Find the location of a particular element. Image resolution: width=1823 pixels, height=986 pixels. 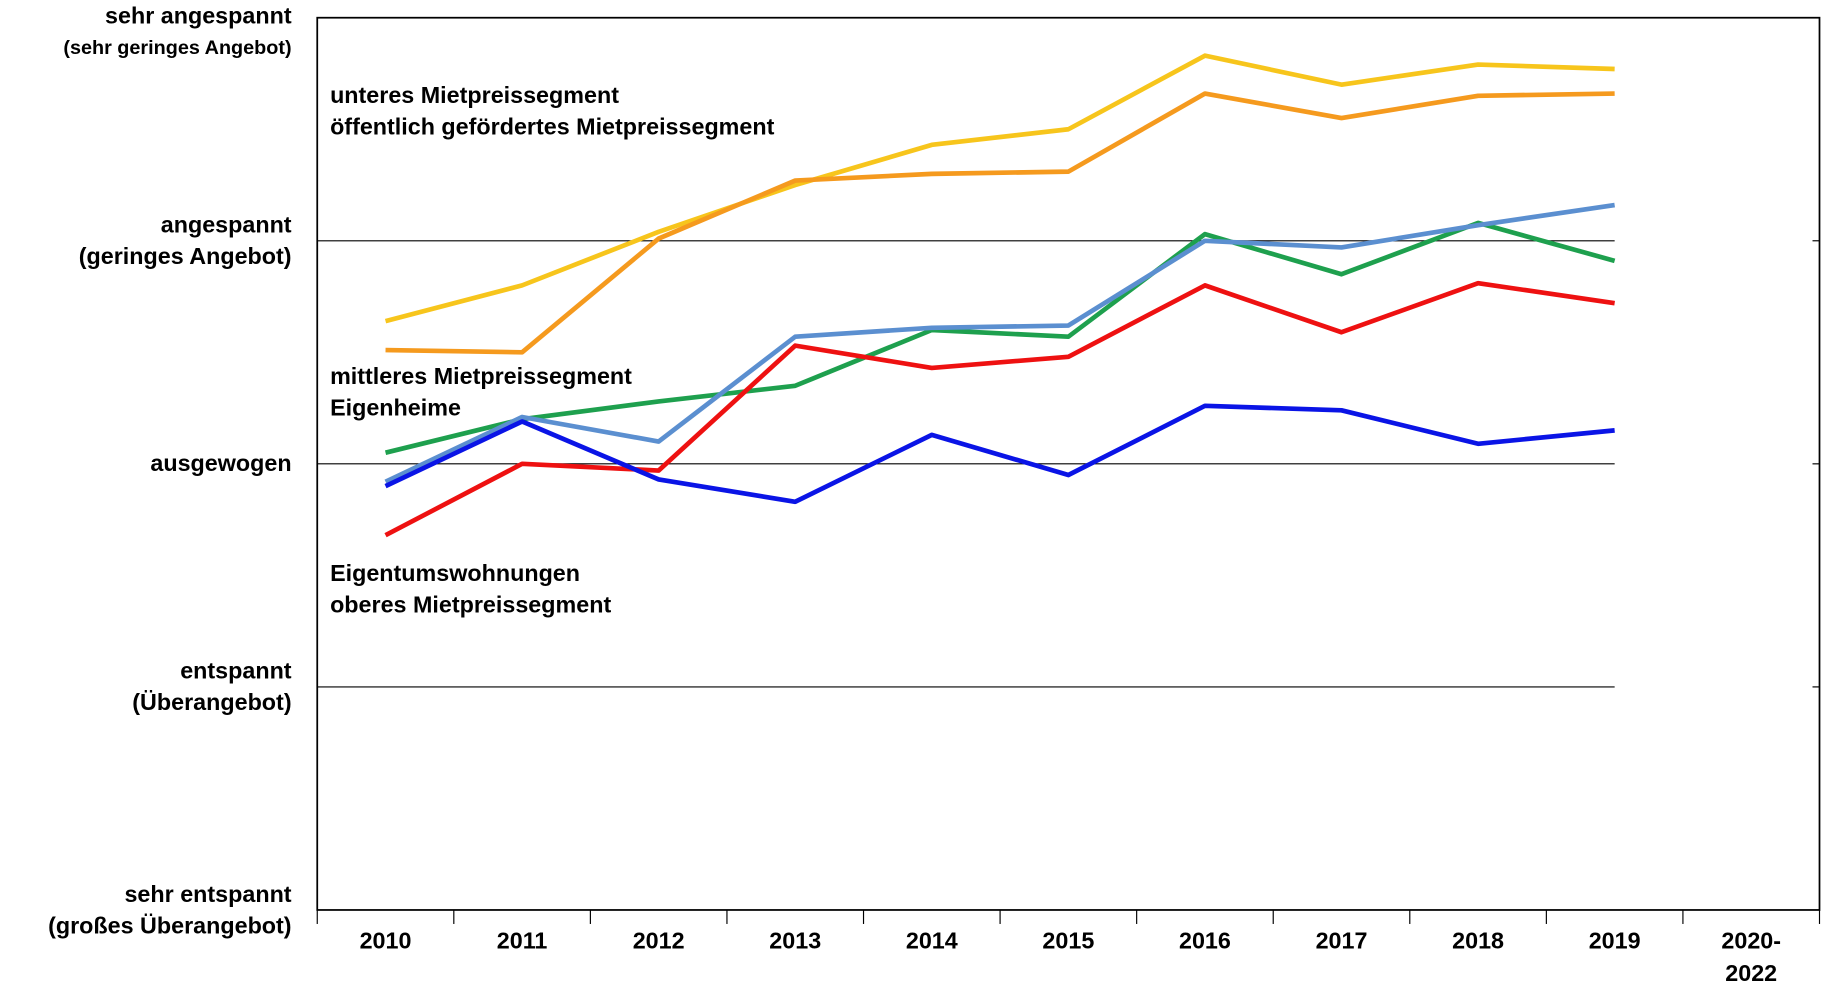

legend-label: öffentlich gefördertes Mietpreissegment is located at coordinates (552, 126).